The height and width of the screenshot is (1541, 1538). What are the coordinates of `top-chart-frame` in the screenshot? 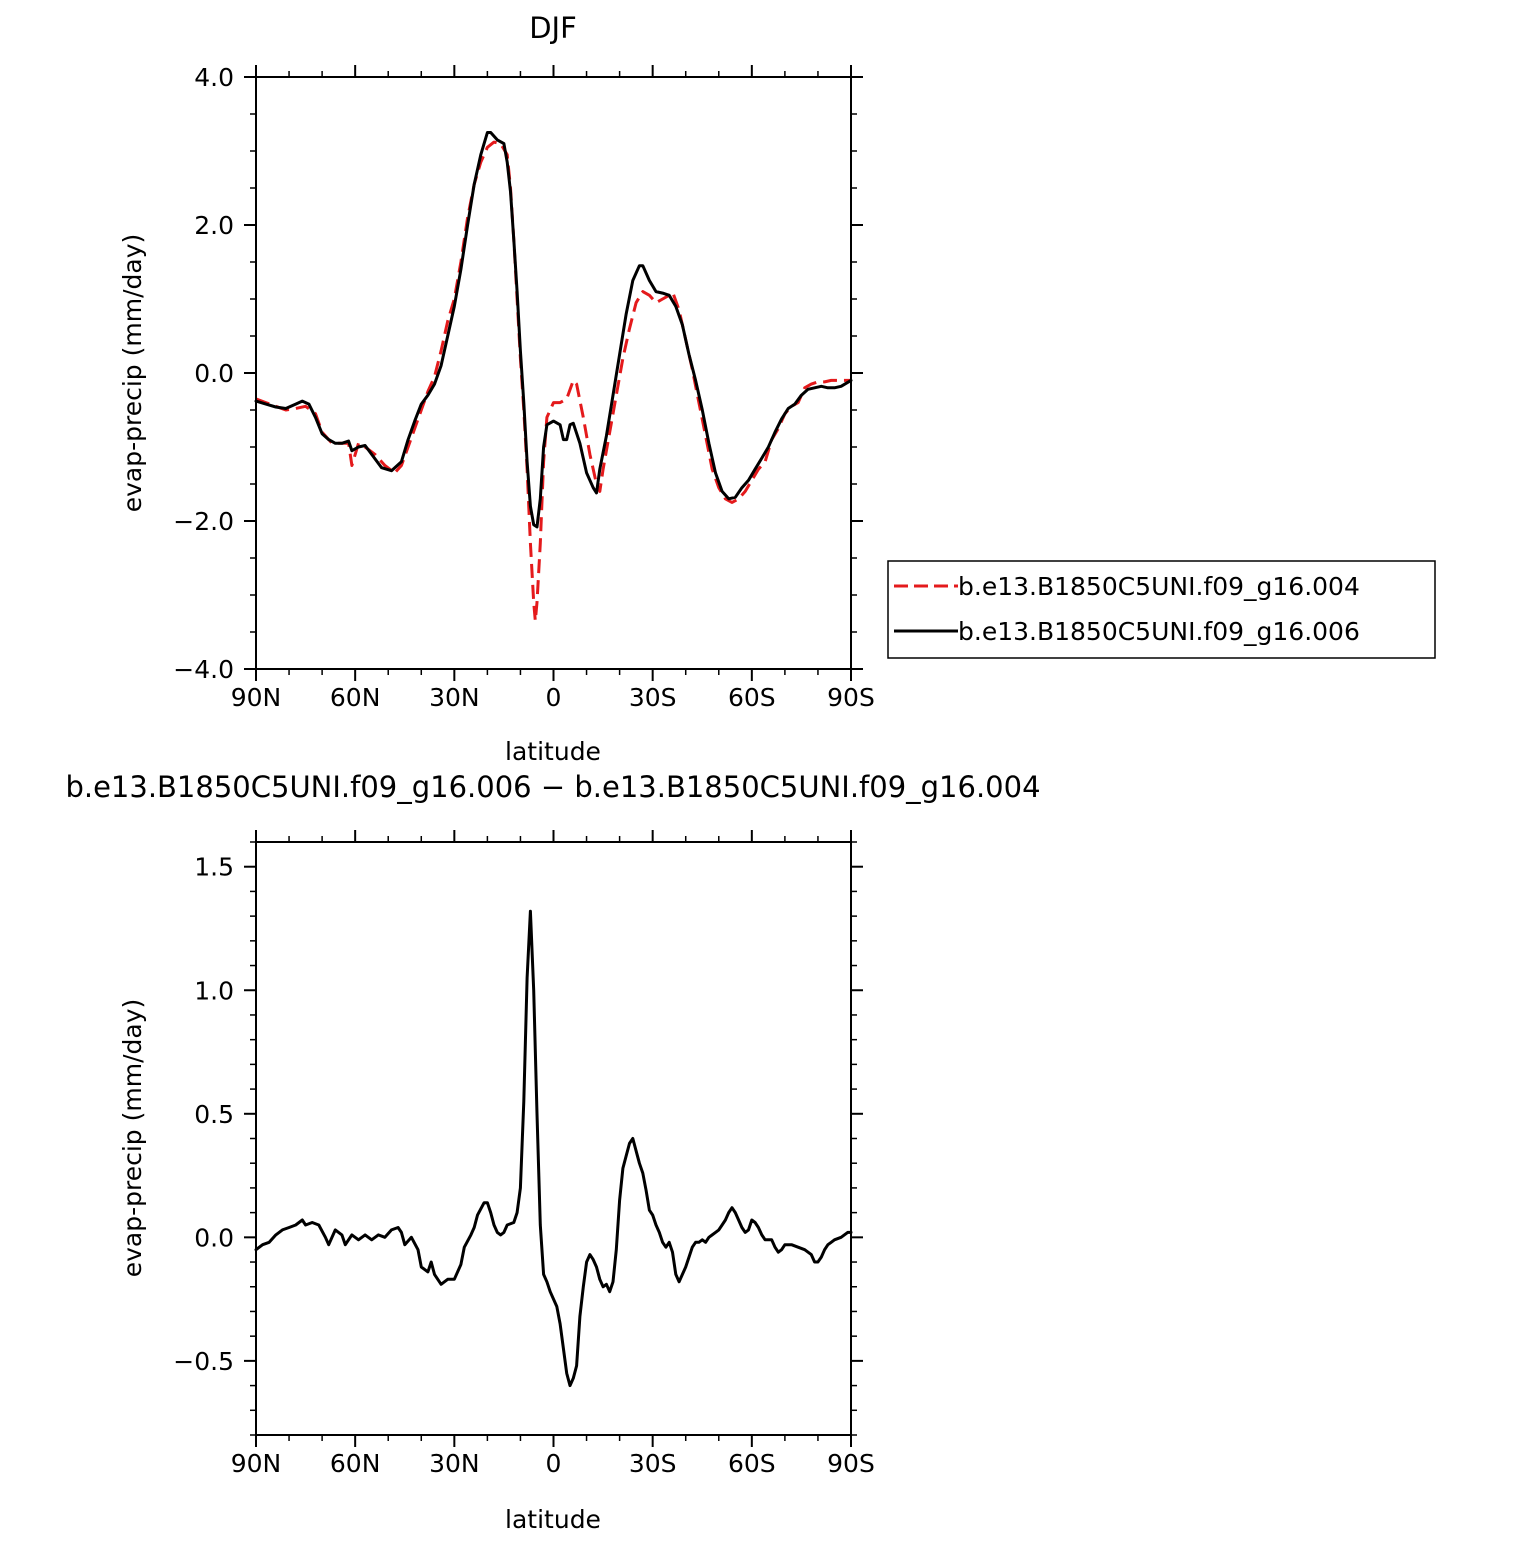 It's located at (553, 373).